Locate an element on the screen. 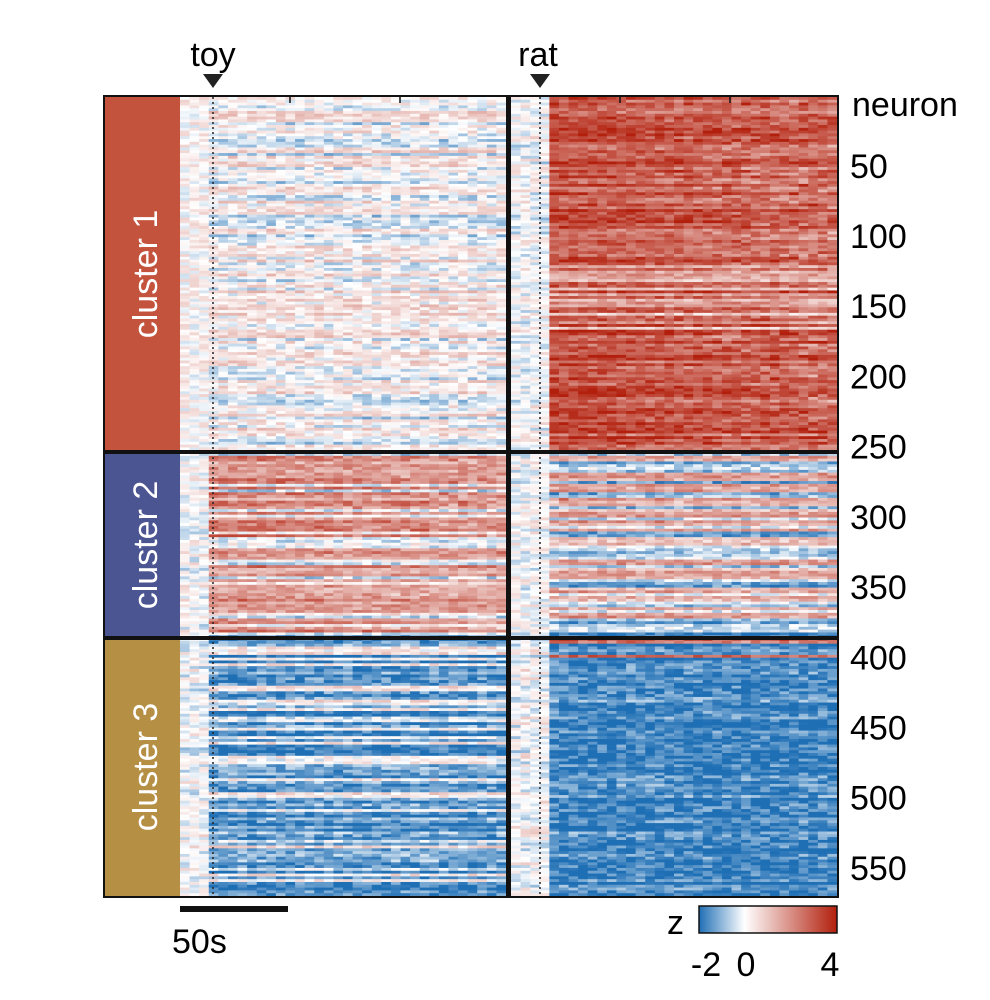 This screenshot has height=1000, width=990. y-tick-label: 100 is located at coordinates (878, 237).